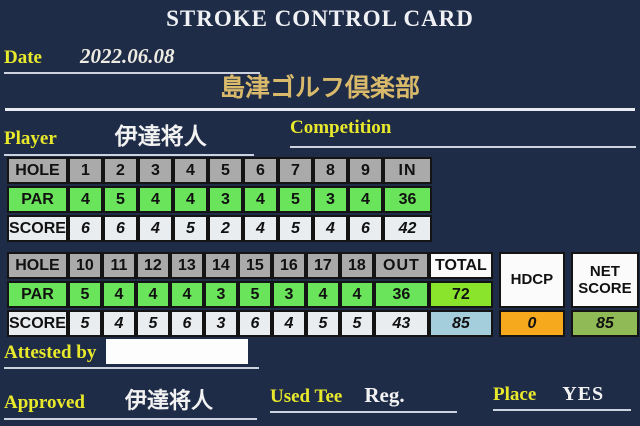 The height and width of the screenshot is (426, 640). I want to click on signature-box, so click(177, 351).